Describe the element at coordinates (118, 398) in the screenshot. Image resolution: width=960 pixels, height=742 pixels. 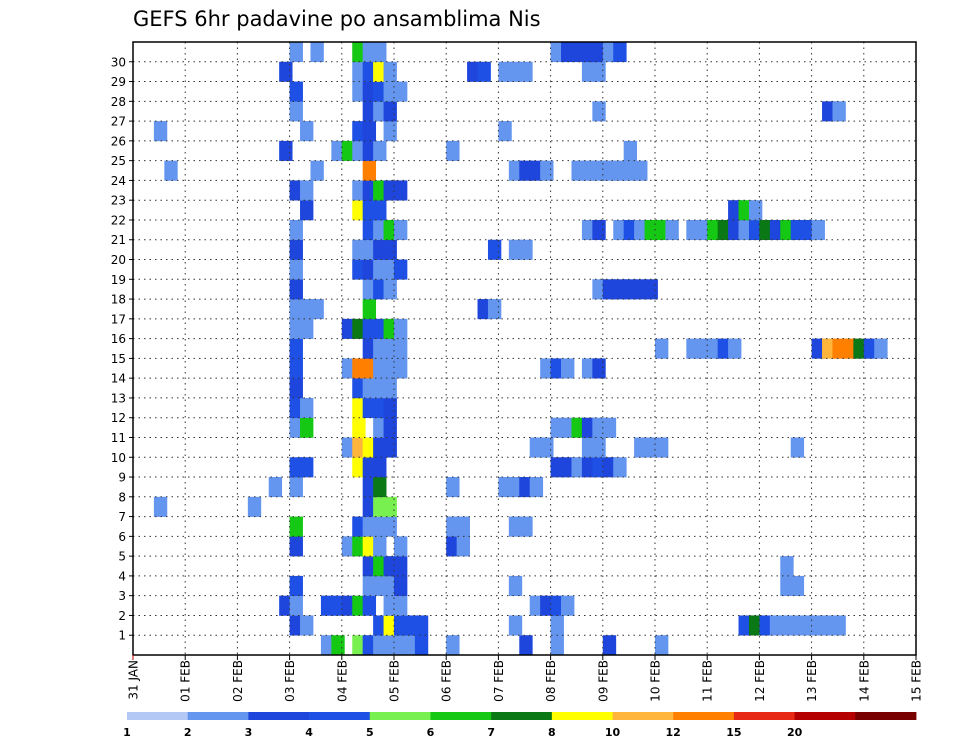
I see `y-tick-label: 13` at that location.